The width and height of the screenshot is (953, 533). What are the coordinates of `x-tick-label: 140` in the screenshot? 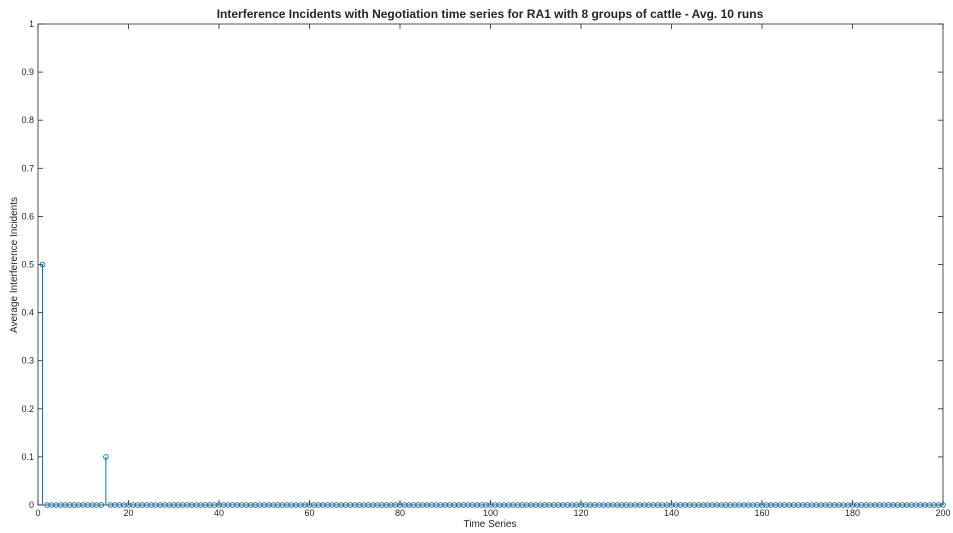 It's located at (671, 513).